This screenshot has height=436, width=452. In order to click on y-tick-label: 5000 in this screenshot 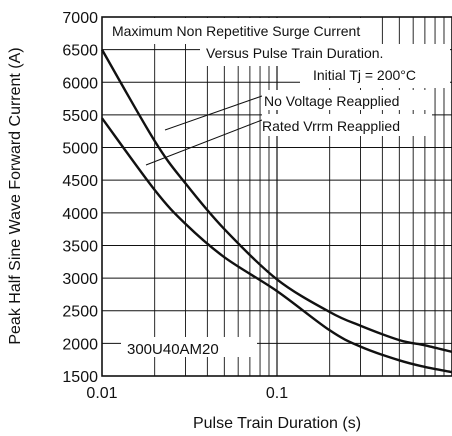, I will do `click(80, 149)`.